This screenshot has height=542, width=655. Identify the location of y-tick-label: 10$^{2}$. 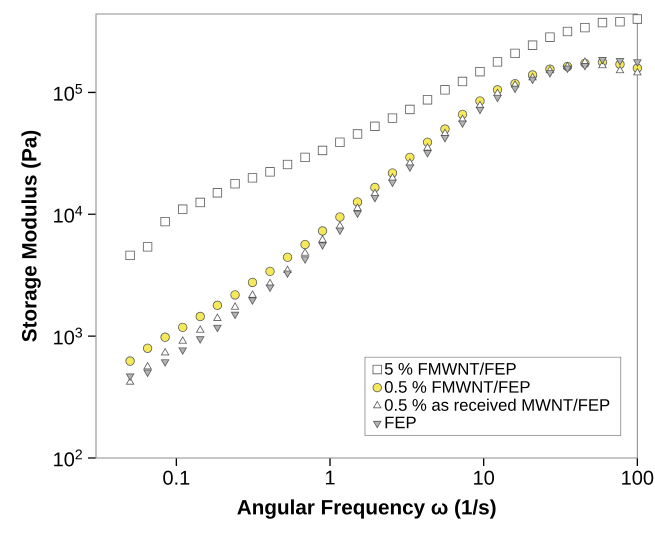
(68, 458).